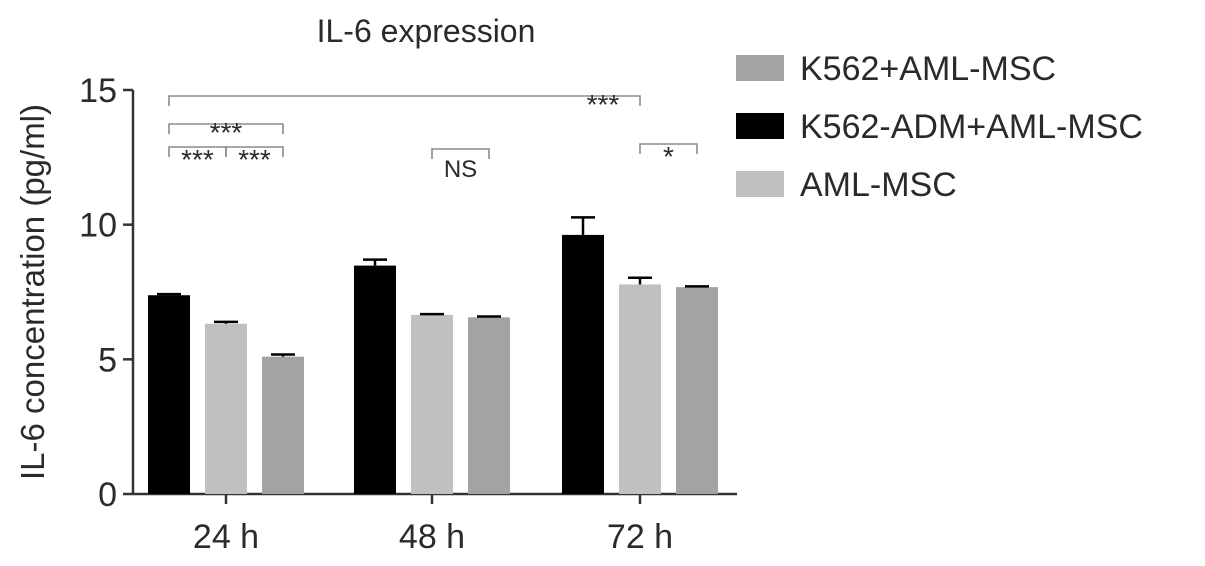 This screenshot has height=566, width=1205. I want to click on chart-title: IL-6 expression, so click(426, 31).